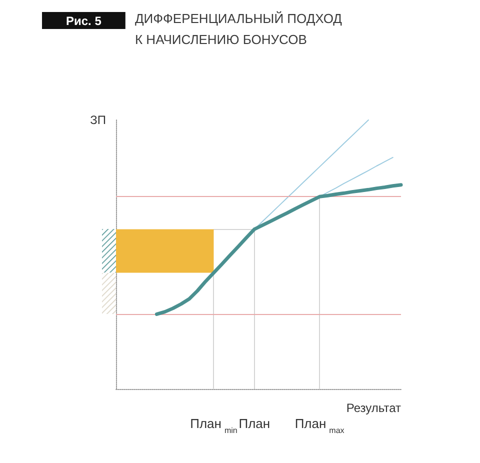  I want to click on y-axis-title: ЗП, so click(98, 120).